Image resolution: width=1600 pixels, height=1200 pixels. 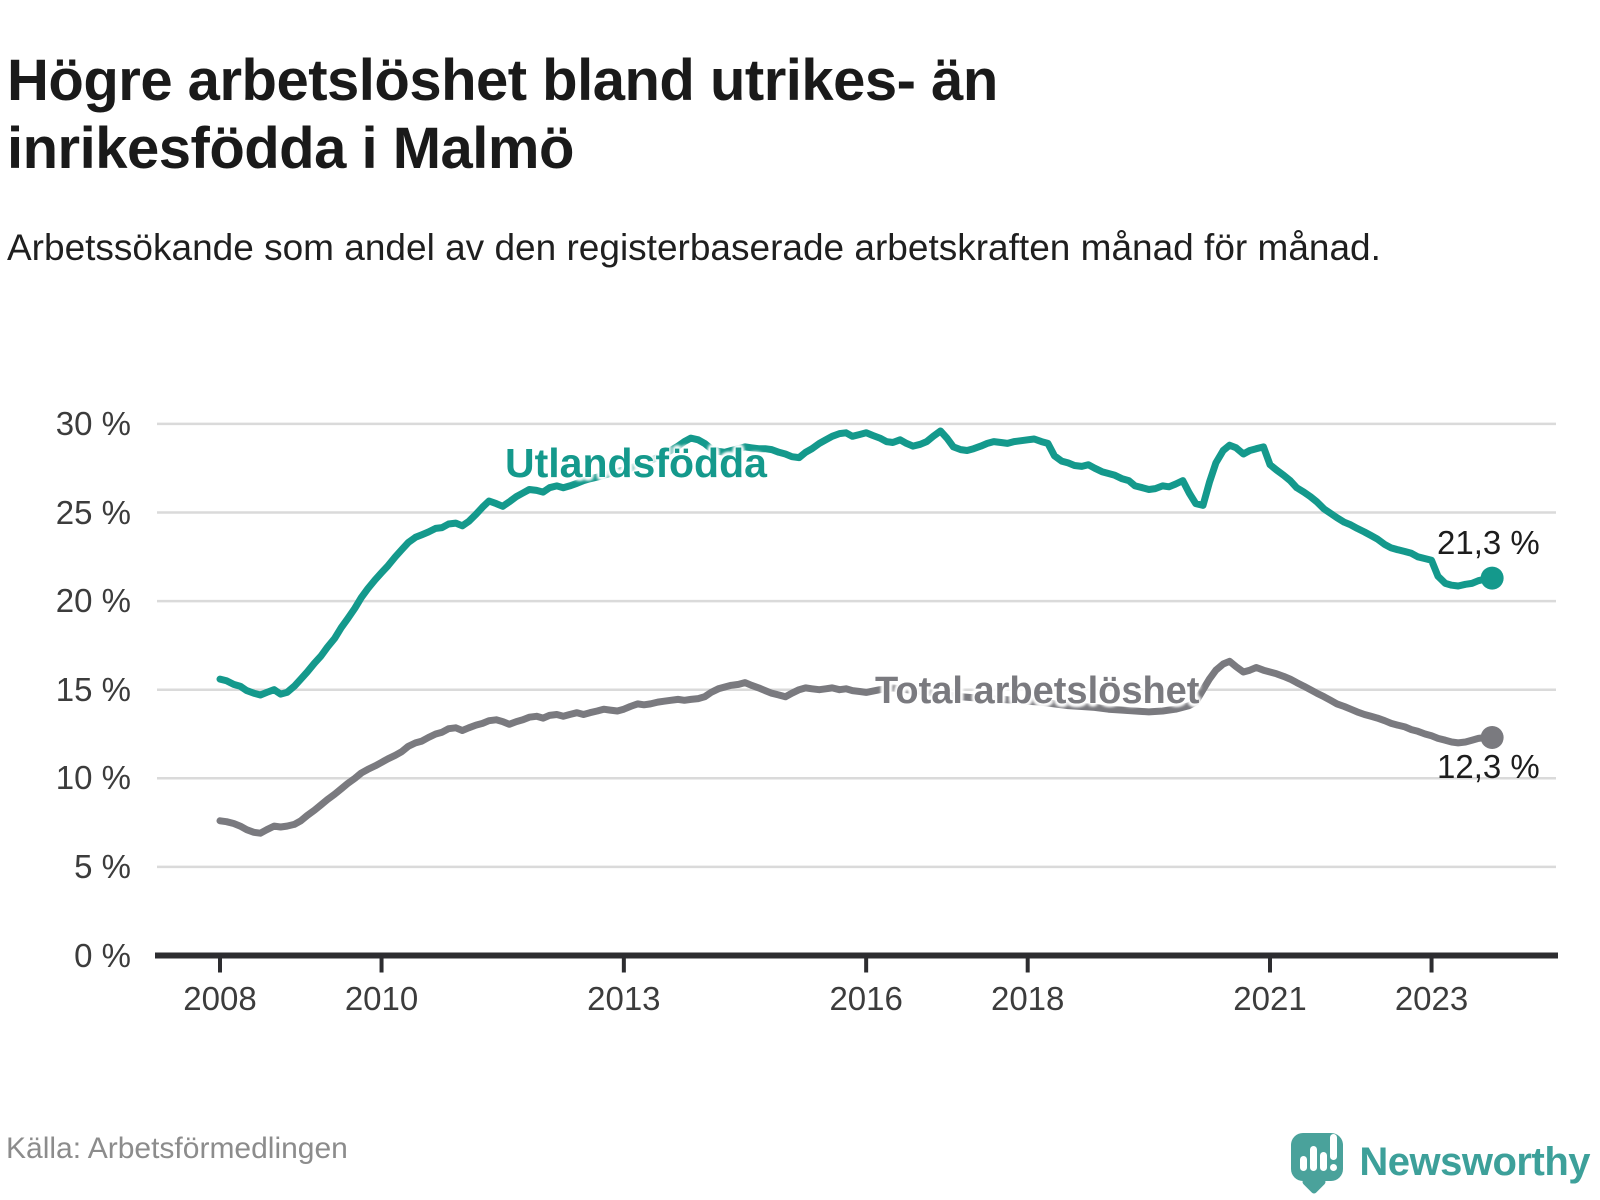 I want to click on y-axis-tick-label: 20 %, so click(x=93, y=601).